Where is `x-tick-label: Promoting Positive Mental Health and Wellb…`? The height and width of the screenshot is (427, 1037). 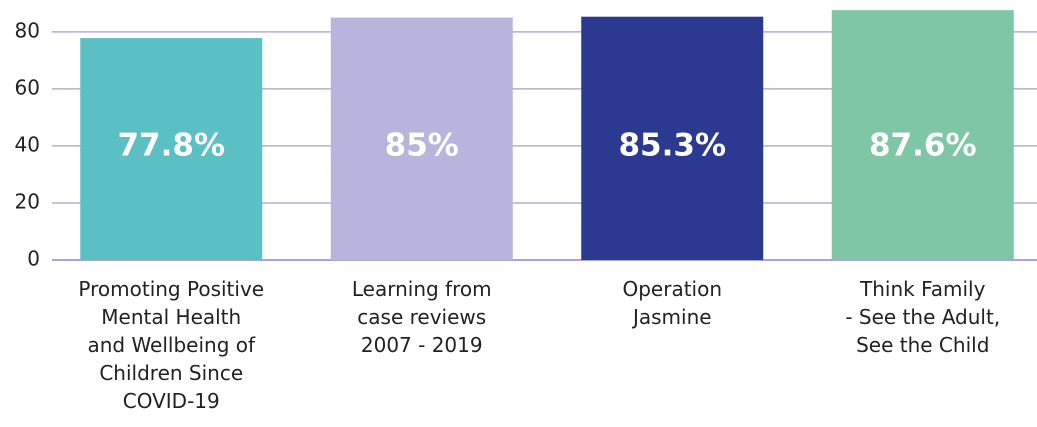
x-tick-label: Promoting Positive Mental Health and Wellb… is located at coordinates (171, 345).